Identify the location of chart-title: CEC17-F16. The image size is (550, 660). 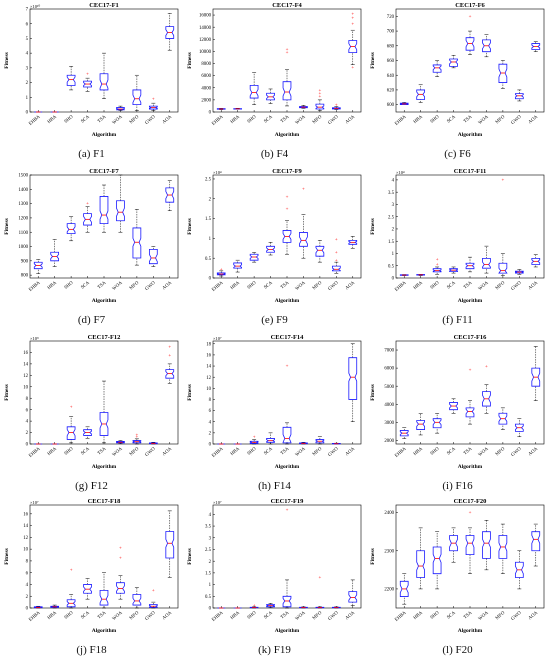
(471, 337).